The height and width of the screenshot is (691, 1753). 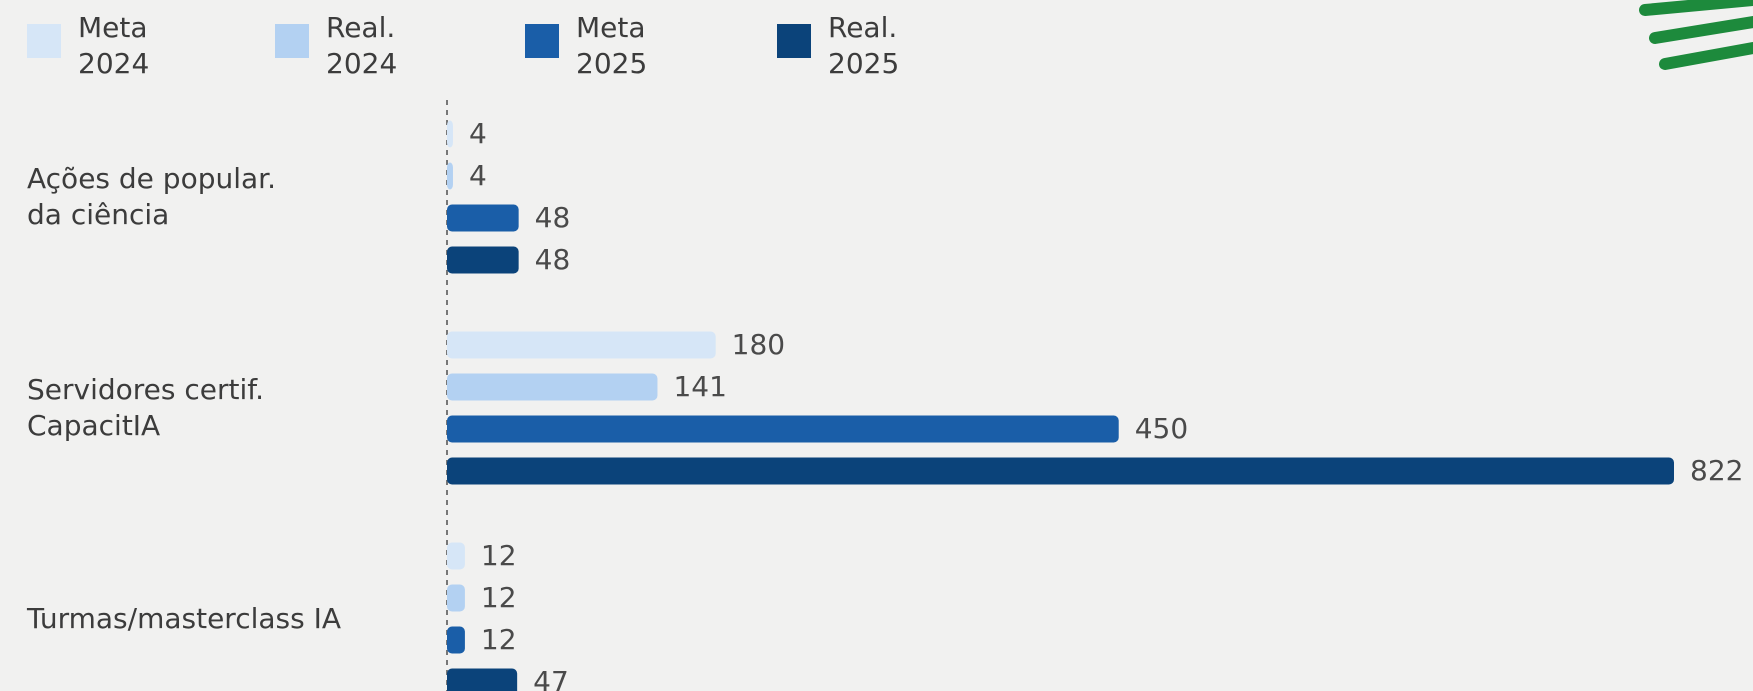 What do you see at coordinates (612, 45) in the screenshot?
I see `legend-label: Meta 2025` at bounding box center [612, 45].